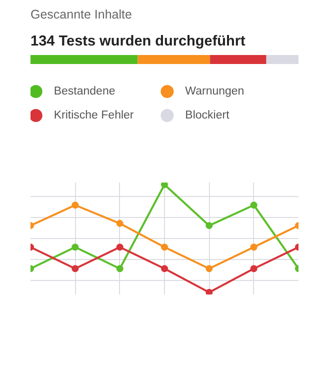  Describe the element at coordinates (94, 116) in the screenshot. I see `legend-label: Kritische Fehler` at that location.